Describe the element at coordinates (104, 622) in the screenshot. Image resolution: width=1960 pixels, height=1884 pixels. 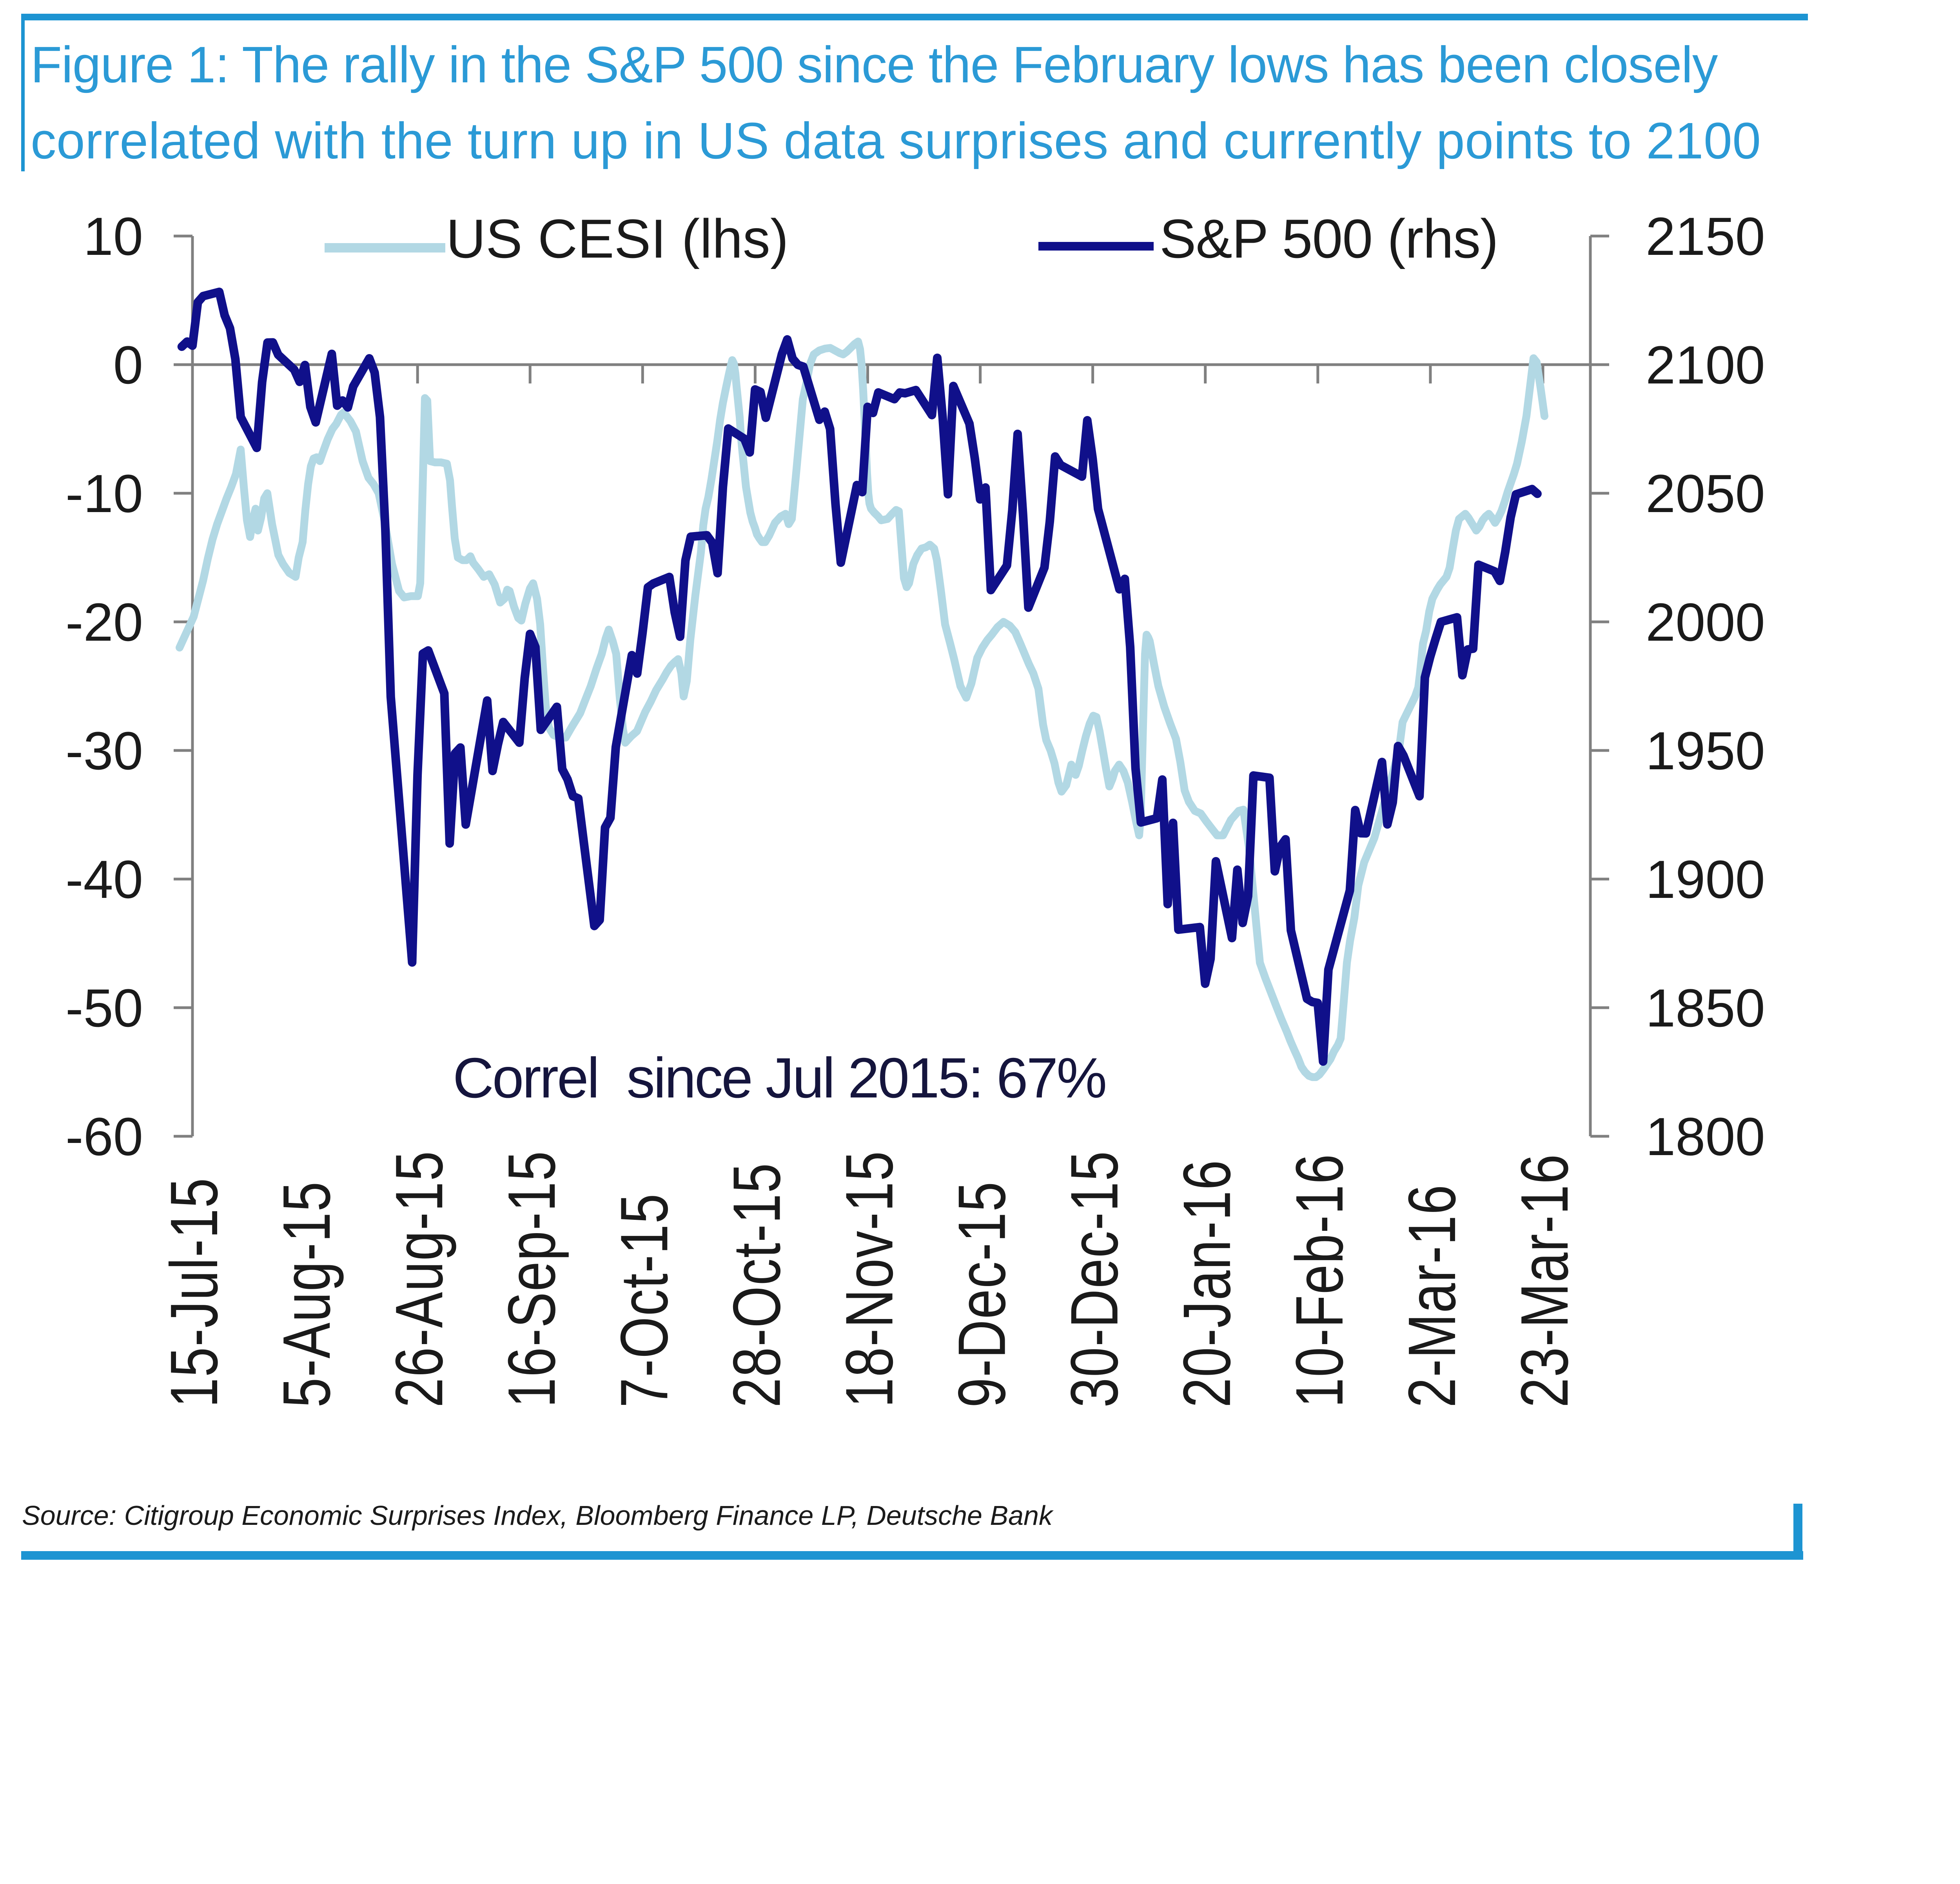
I see `svg-text: -20` at that location.